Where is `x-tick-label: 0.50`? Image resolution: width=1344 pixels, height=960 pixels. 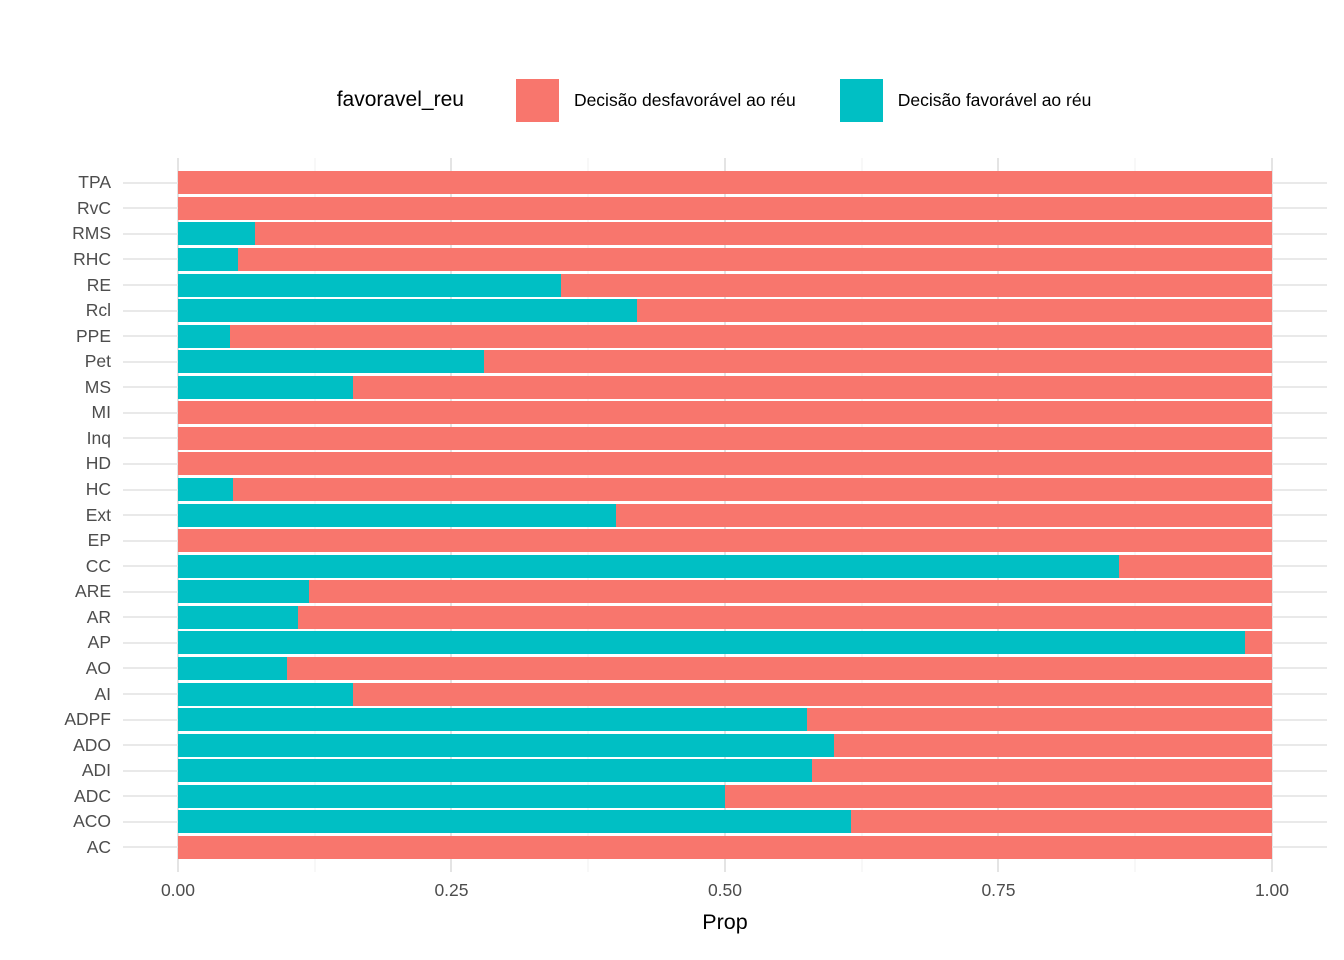
x-tick-label: 0.50 is located at coordinates (725, 890).